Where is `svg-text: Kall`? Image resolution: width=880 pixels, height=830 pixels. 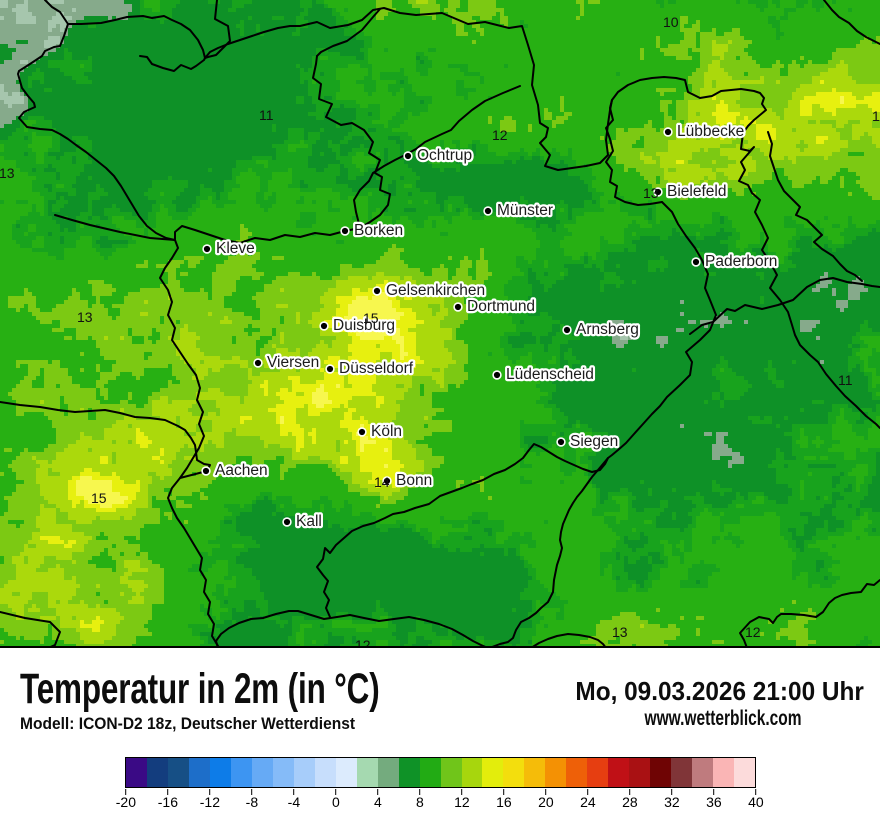
svg-text: Kall is located at coordinates (309, 521).